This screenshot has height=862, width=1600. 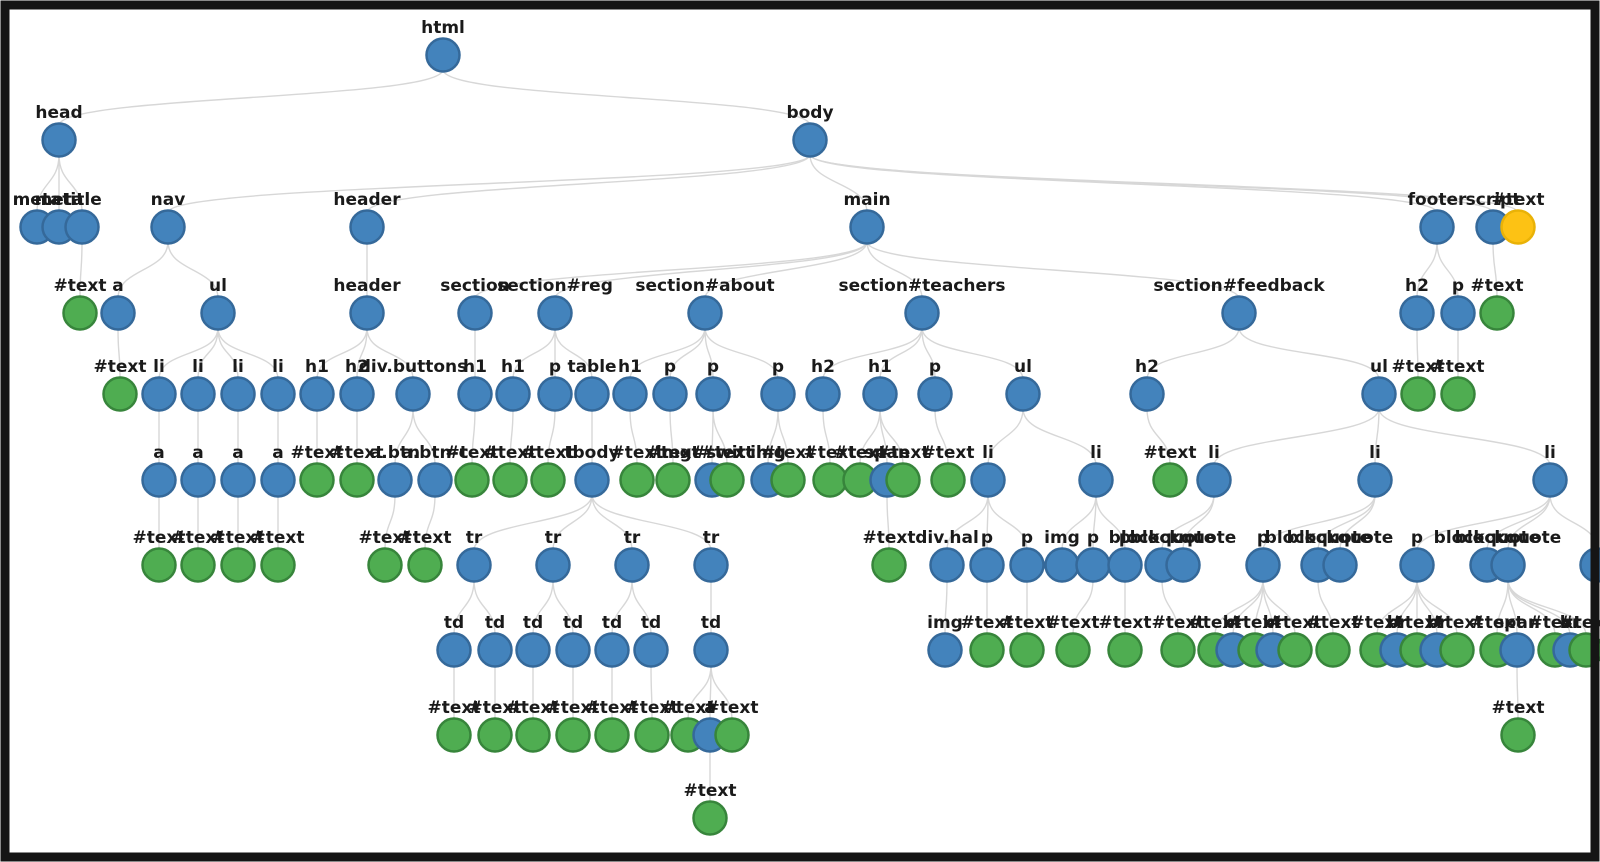 What do you see at coordinates (592, 394) in the screenshot?
I see `tree-node-table` at bounding box center [592, 394].